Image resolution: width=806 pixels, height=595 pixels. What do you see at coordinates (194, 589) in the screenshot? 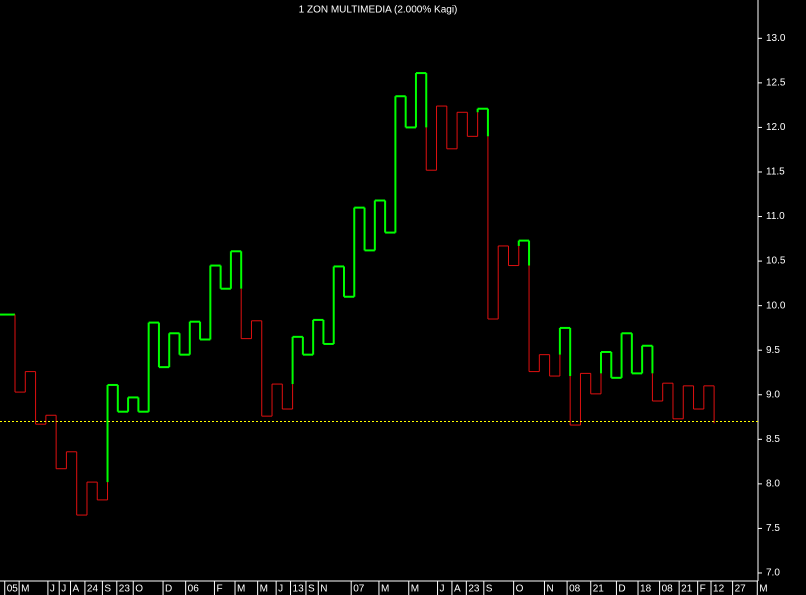
I see `x-tick-label: 06` at bounding box center [194, 589].